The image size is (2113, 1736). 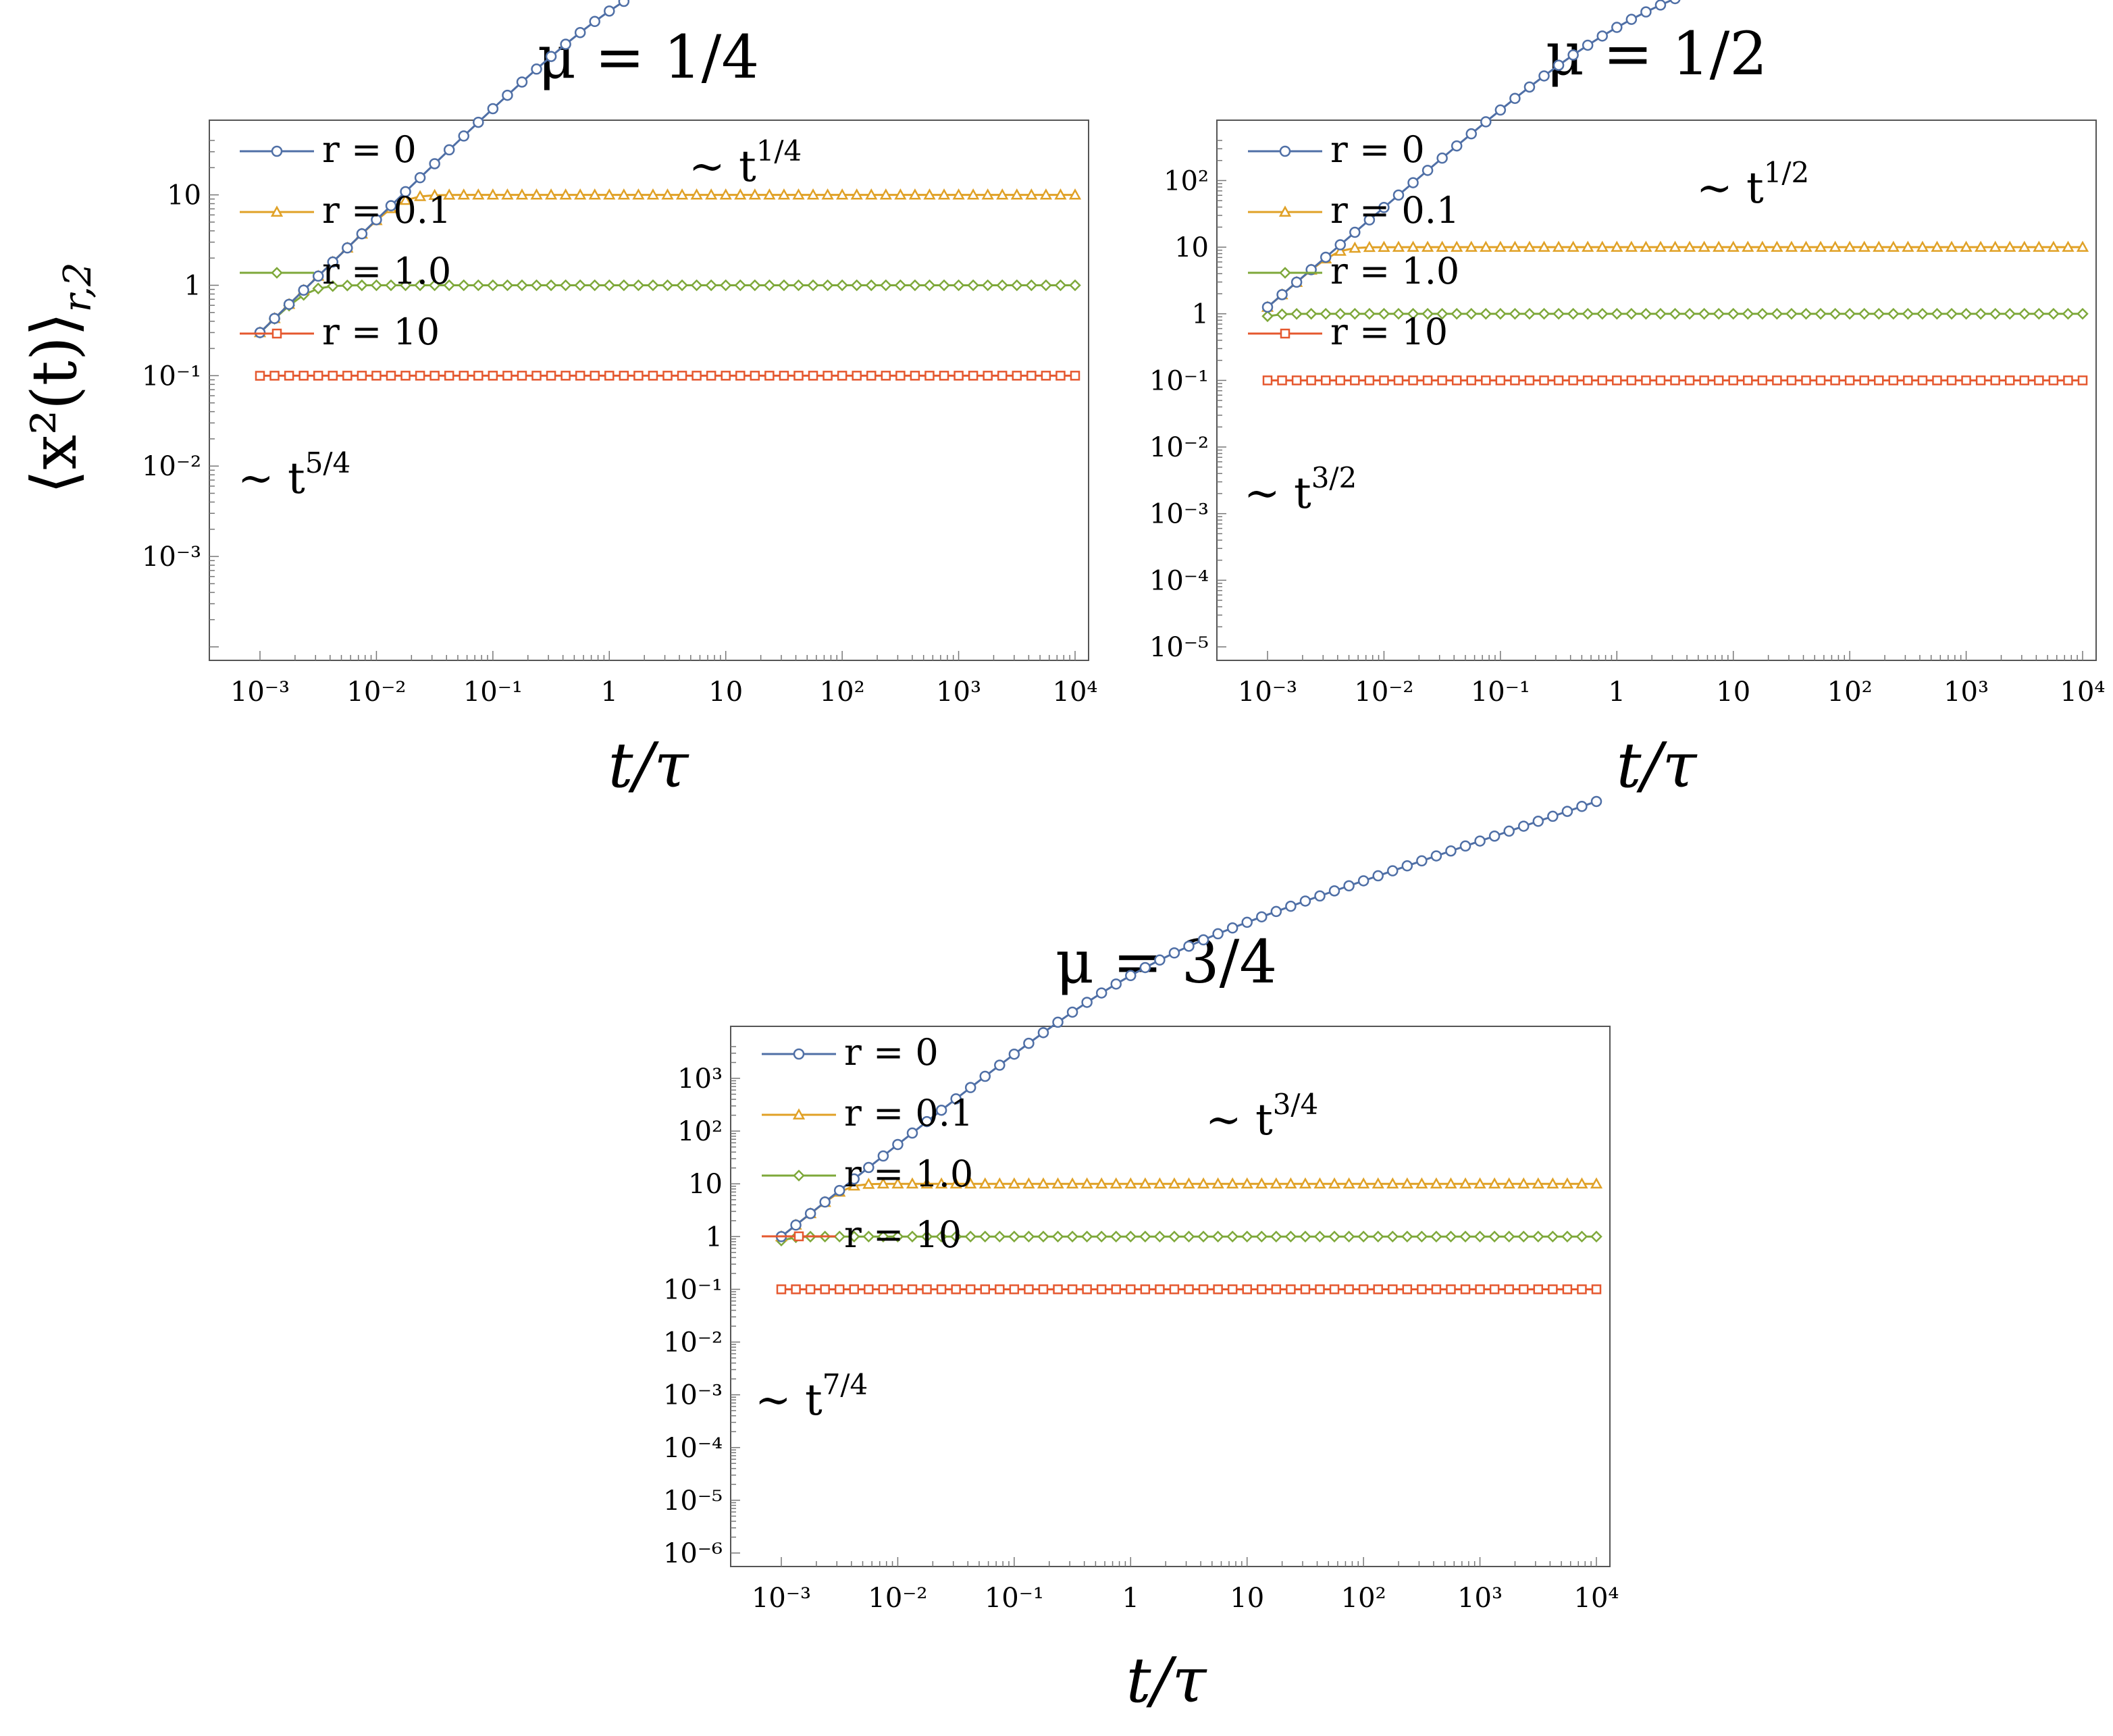 I want to click on annotation-short-time: ∼ t5/4, so click(x=294, y=475).